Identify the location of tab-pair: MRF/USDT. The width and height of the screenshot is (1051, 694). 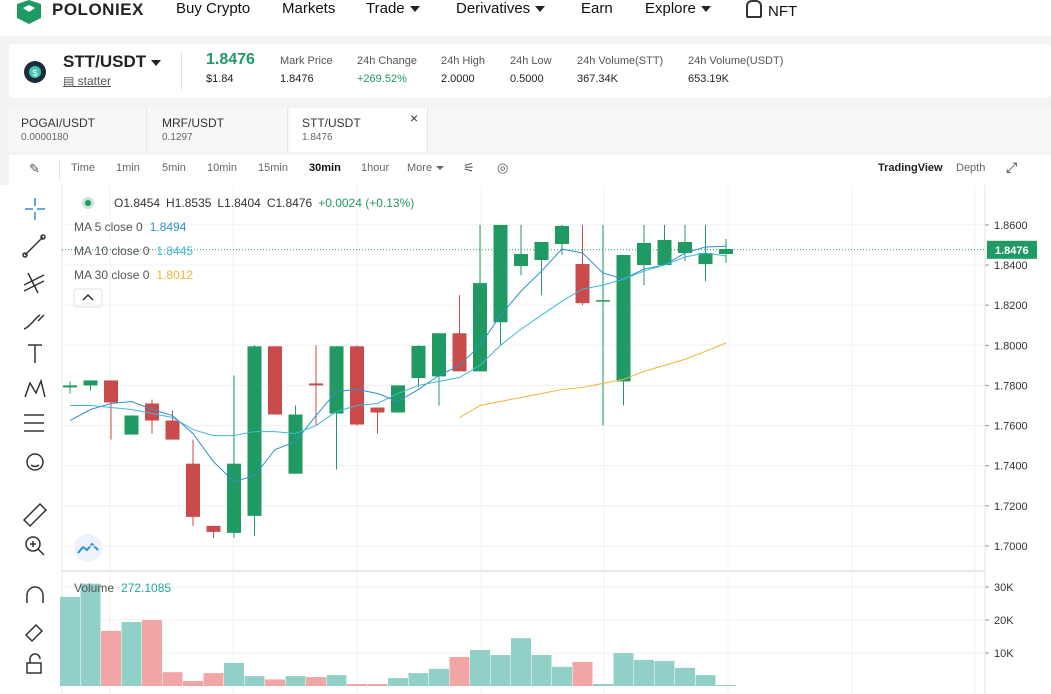
(193, 123).